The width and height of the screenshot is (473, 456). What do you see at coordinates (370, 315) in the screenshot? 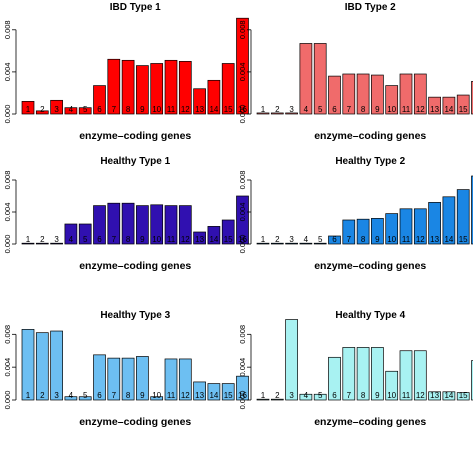
I see `panel-title: Healthy Type 4` at bounding box center [370, 315].